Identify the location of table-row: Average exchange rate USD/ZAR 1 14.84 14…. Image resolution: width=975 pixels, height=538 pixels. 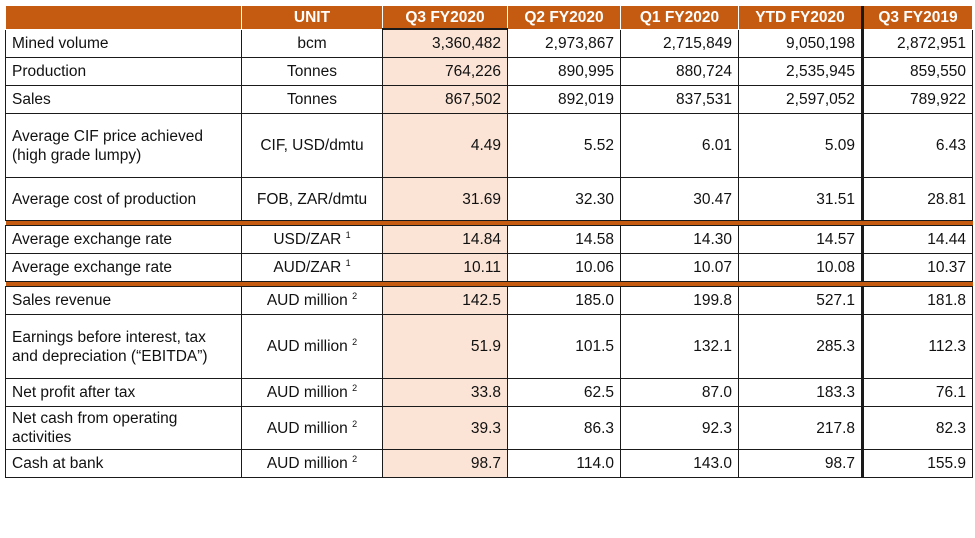
(489, 239).